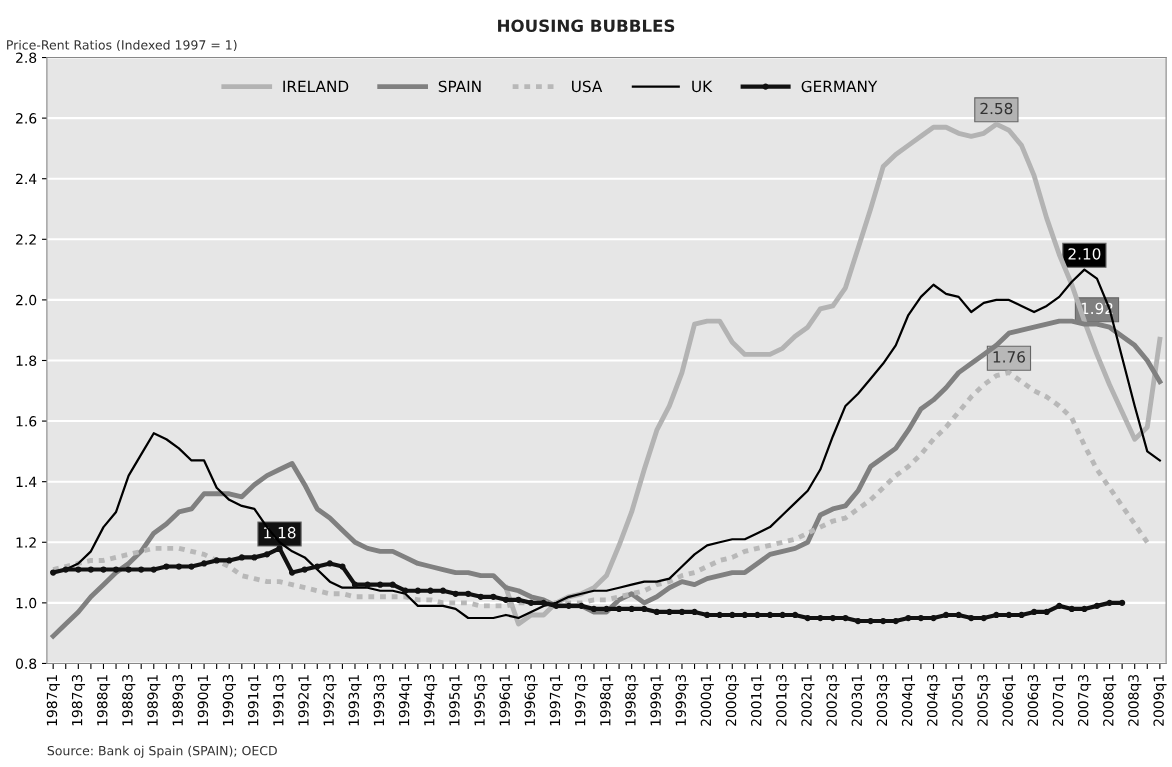 This screenshot has height=767, width=1172. What do you see at coordinates (1009, 700) in the screenshot?
I see `x-tick-label: 2006q1` at bounding box center [1009, 700].